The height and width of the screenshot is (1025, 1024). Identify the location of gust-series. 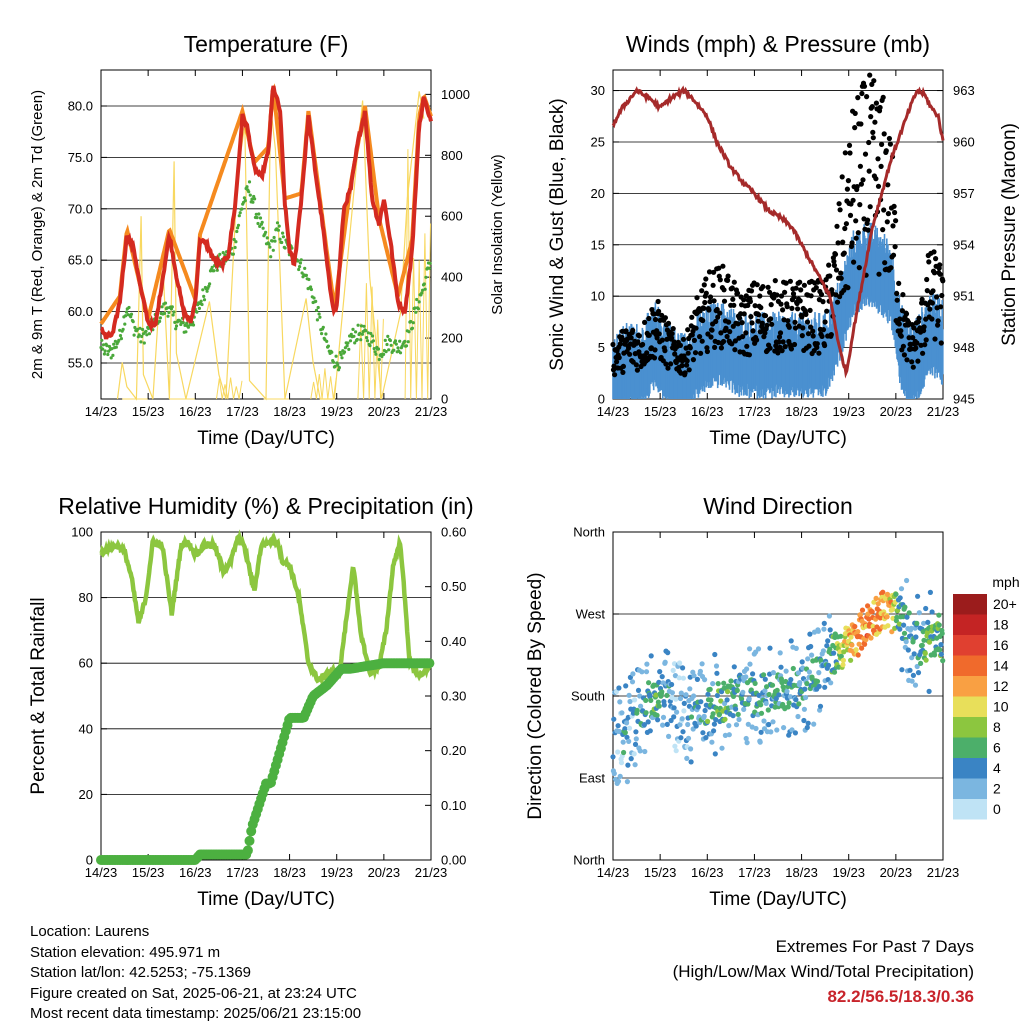
(778, 225).